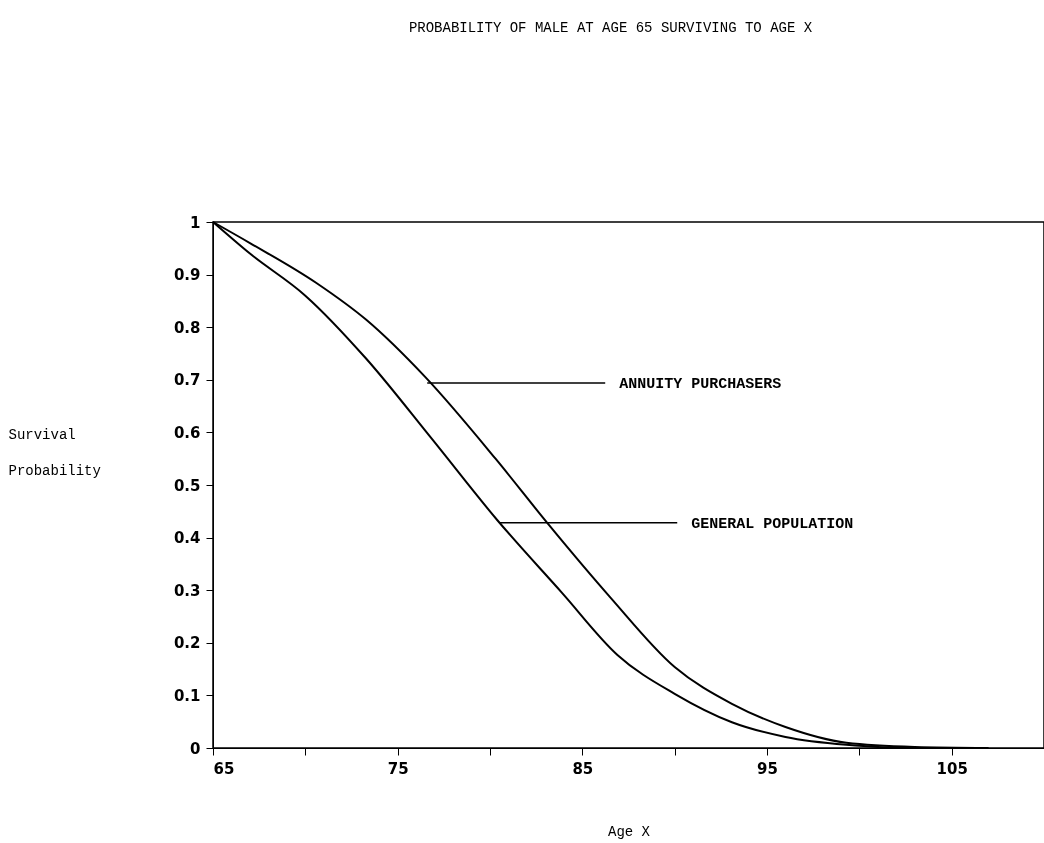 This screenshot has width=1044, height=843. Describe the element at coordinates (187, 432) in the screenshot. I see `y-tick-label: 0.6` at that location.